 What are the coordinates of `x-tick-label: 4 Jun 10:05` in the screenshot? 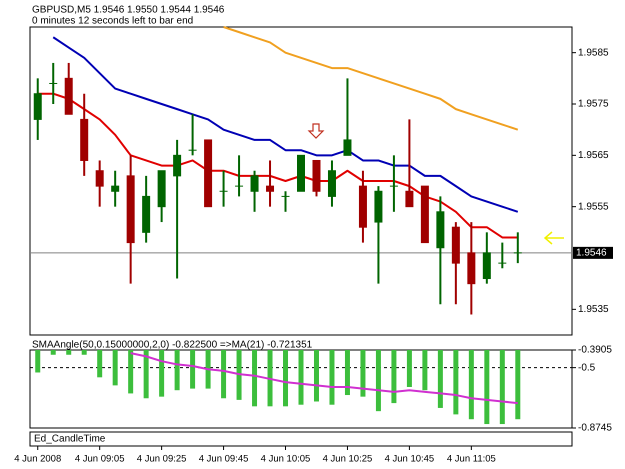 It's located at (285, 459).